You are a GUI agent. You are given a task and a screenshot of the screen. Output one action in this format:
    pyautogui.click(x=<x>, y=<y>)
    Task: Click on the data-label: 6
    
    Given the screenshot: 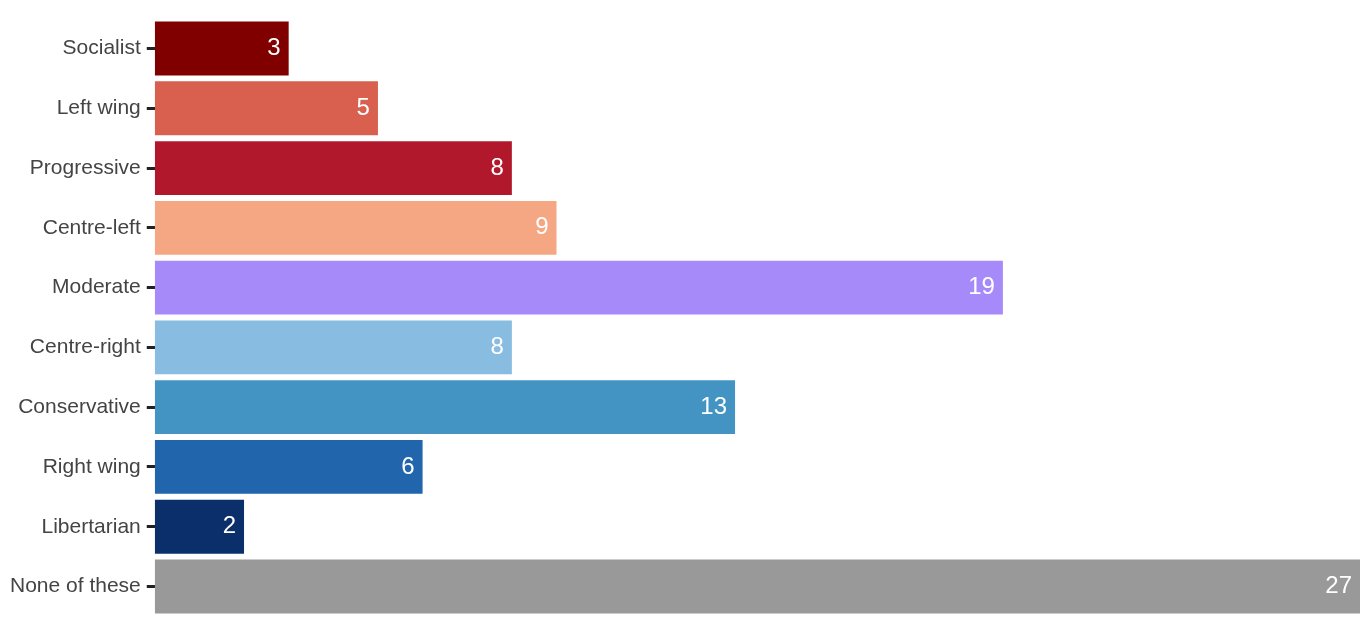 What is the action you would take?
    pyautogui.click(x=408, y=465)
    